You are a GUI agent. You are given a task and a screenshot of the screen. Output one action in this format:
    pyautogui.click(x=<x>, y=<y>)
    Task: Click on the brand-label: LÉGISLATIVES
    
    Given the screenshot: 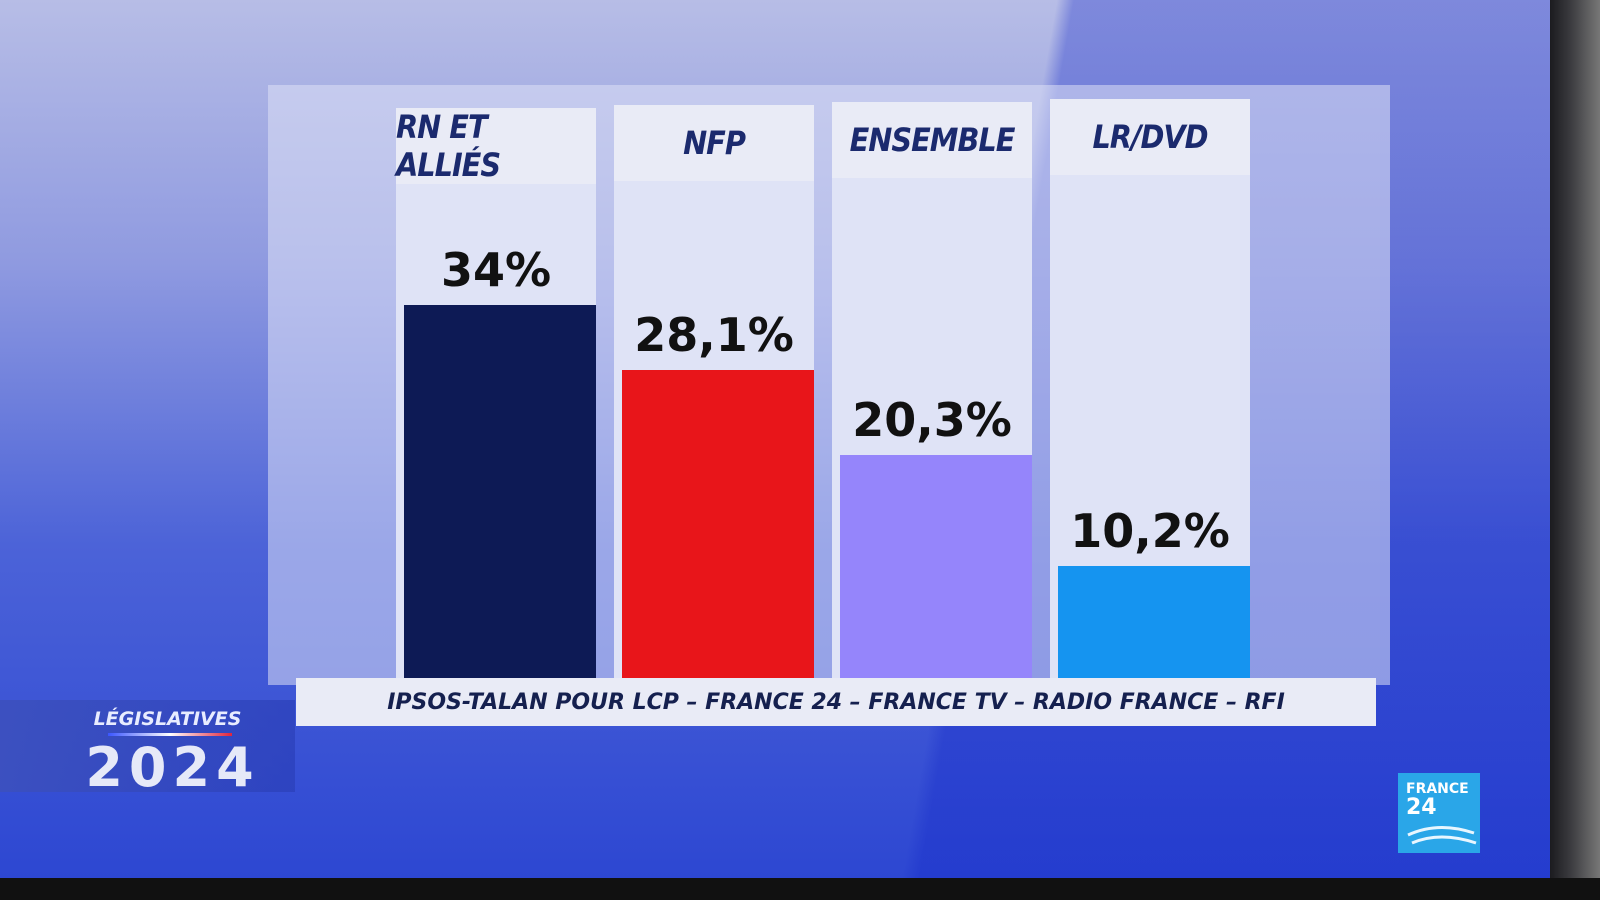 What is the action you would take?
    pyautogui.click(x=167, y=719)
    